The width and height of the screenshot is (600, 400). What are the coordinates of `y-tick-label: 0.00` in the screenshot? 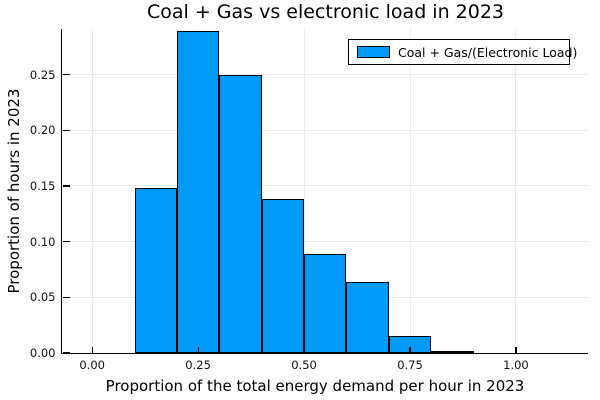 It's located at (42, 353).